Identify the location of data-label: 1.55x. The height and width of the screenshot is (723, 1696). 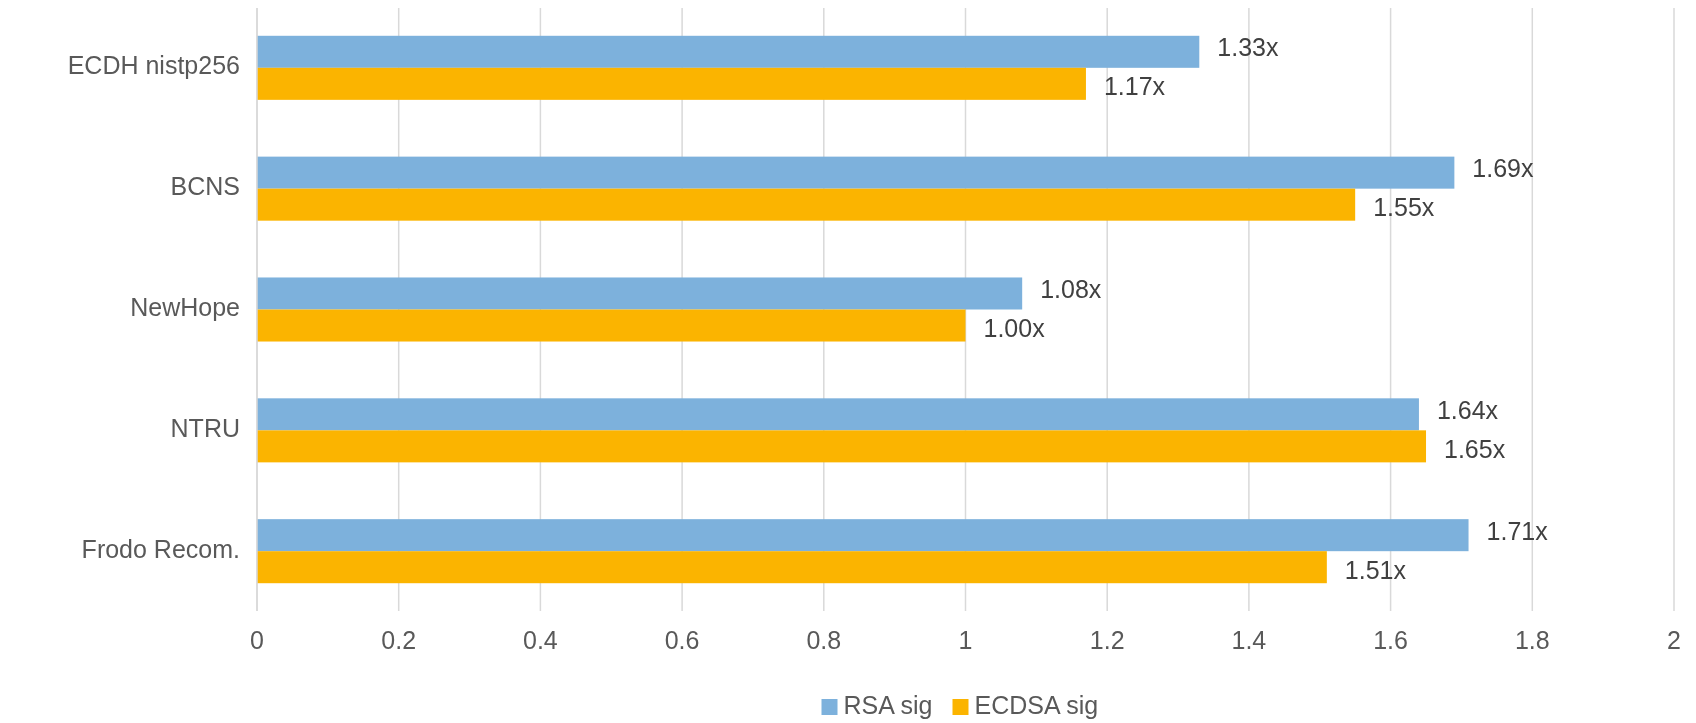
(1404, 207).